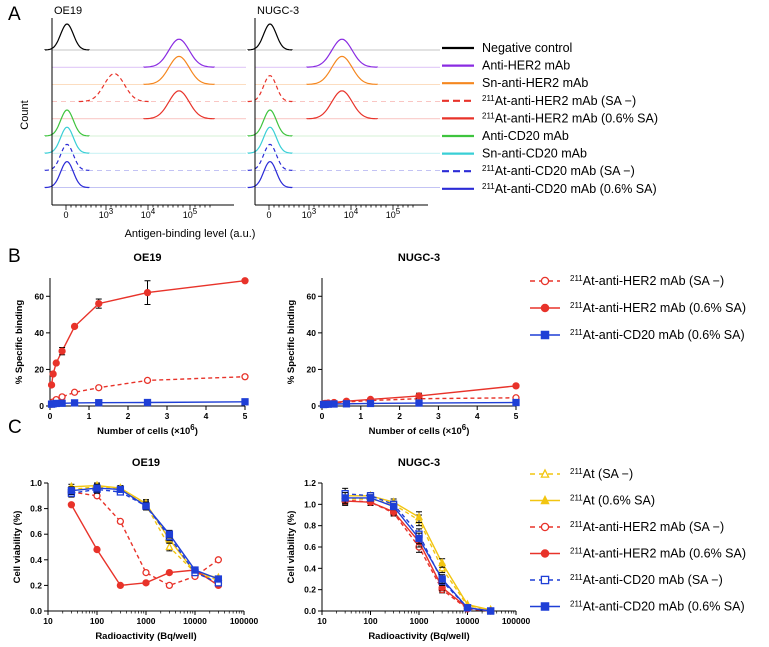  Describe the element at coordinates (89, 416) in the screenshot. I see `x-tick-label: 1` at that location.